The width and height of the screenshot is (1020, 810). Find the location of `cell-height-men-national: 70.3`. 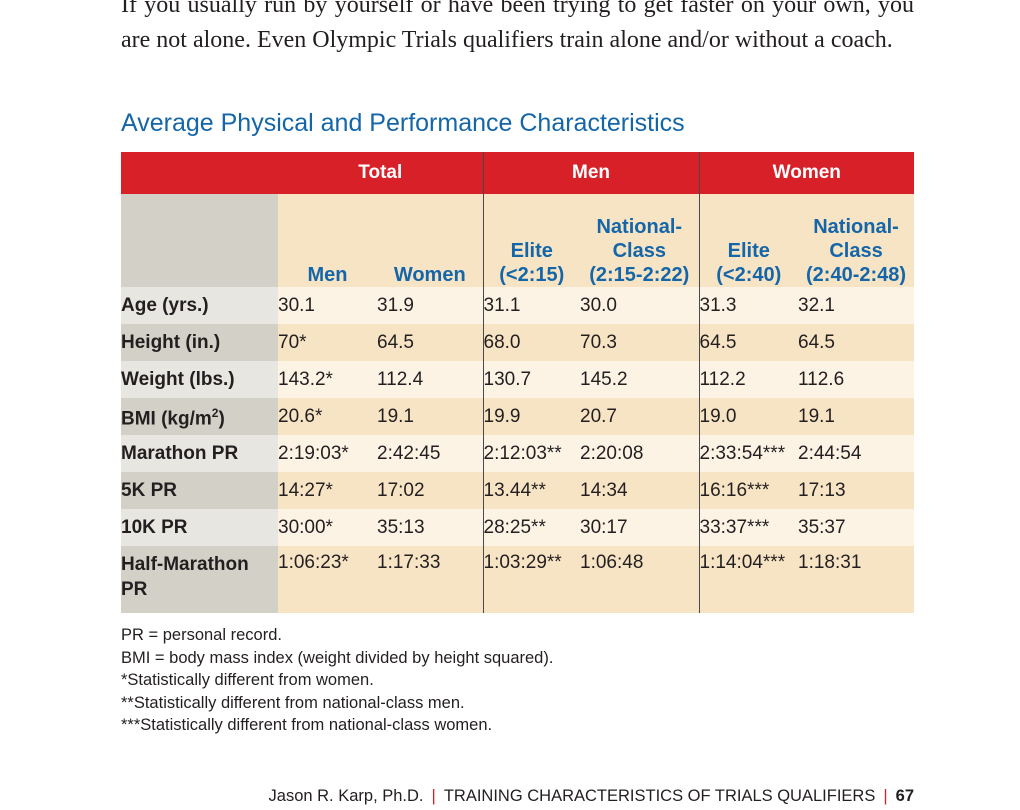

cell-height-men-national: 70.3 is located at coordinates (640, 342).